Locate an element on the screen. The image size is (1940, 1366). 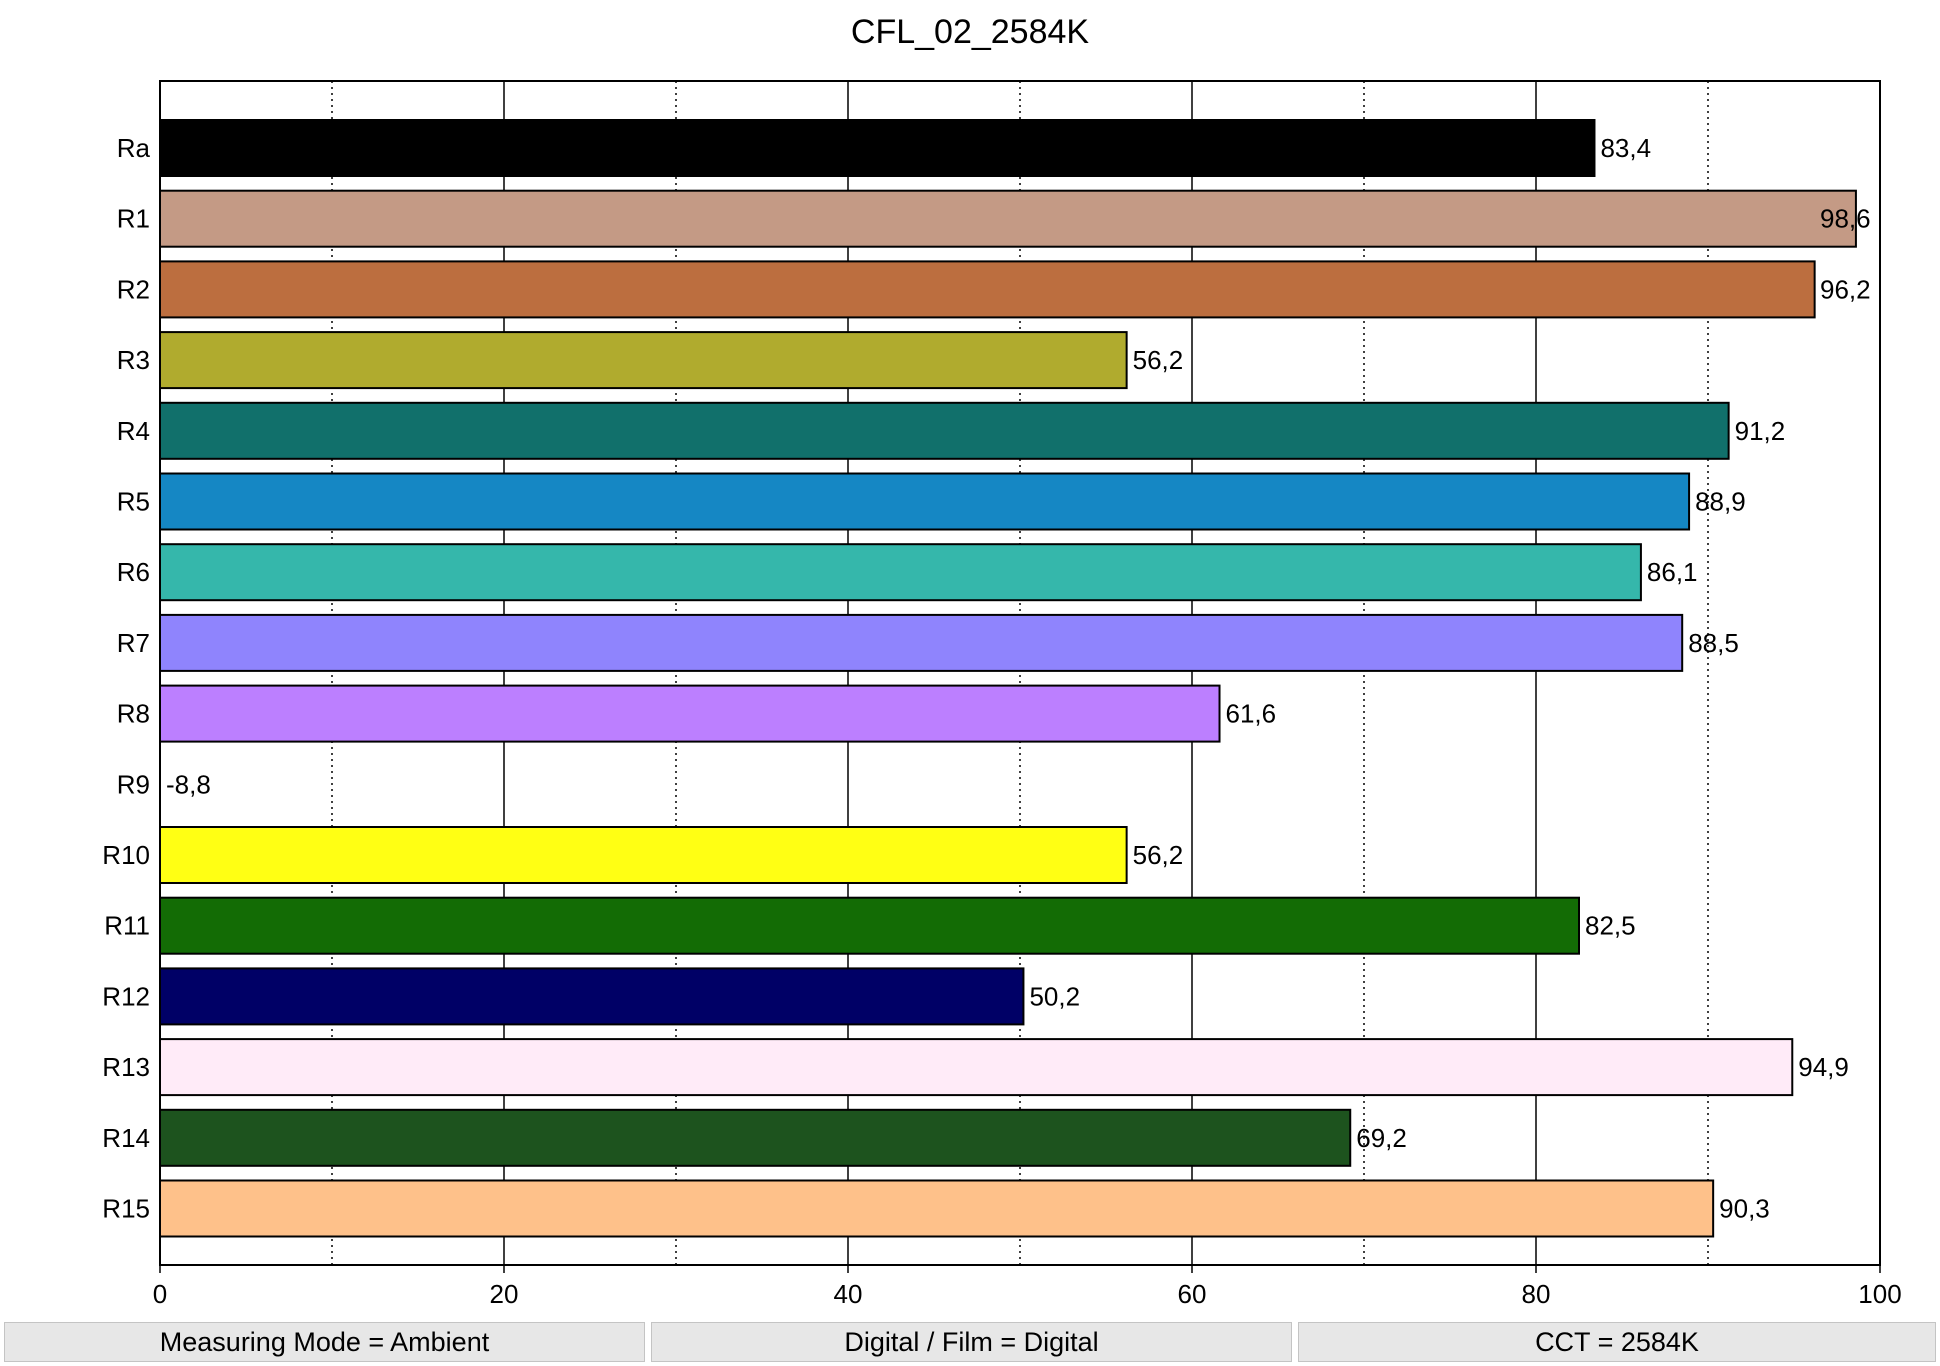
measuring-mode-status: Measuring Mode = Ambient is located at coordinates (324, 1342).